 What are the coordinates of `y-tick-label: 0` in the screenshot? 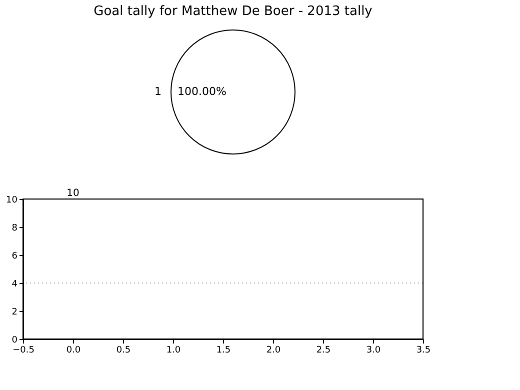 It's located at (15, 341).